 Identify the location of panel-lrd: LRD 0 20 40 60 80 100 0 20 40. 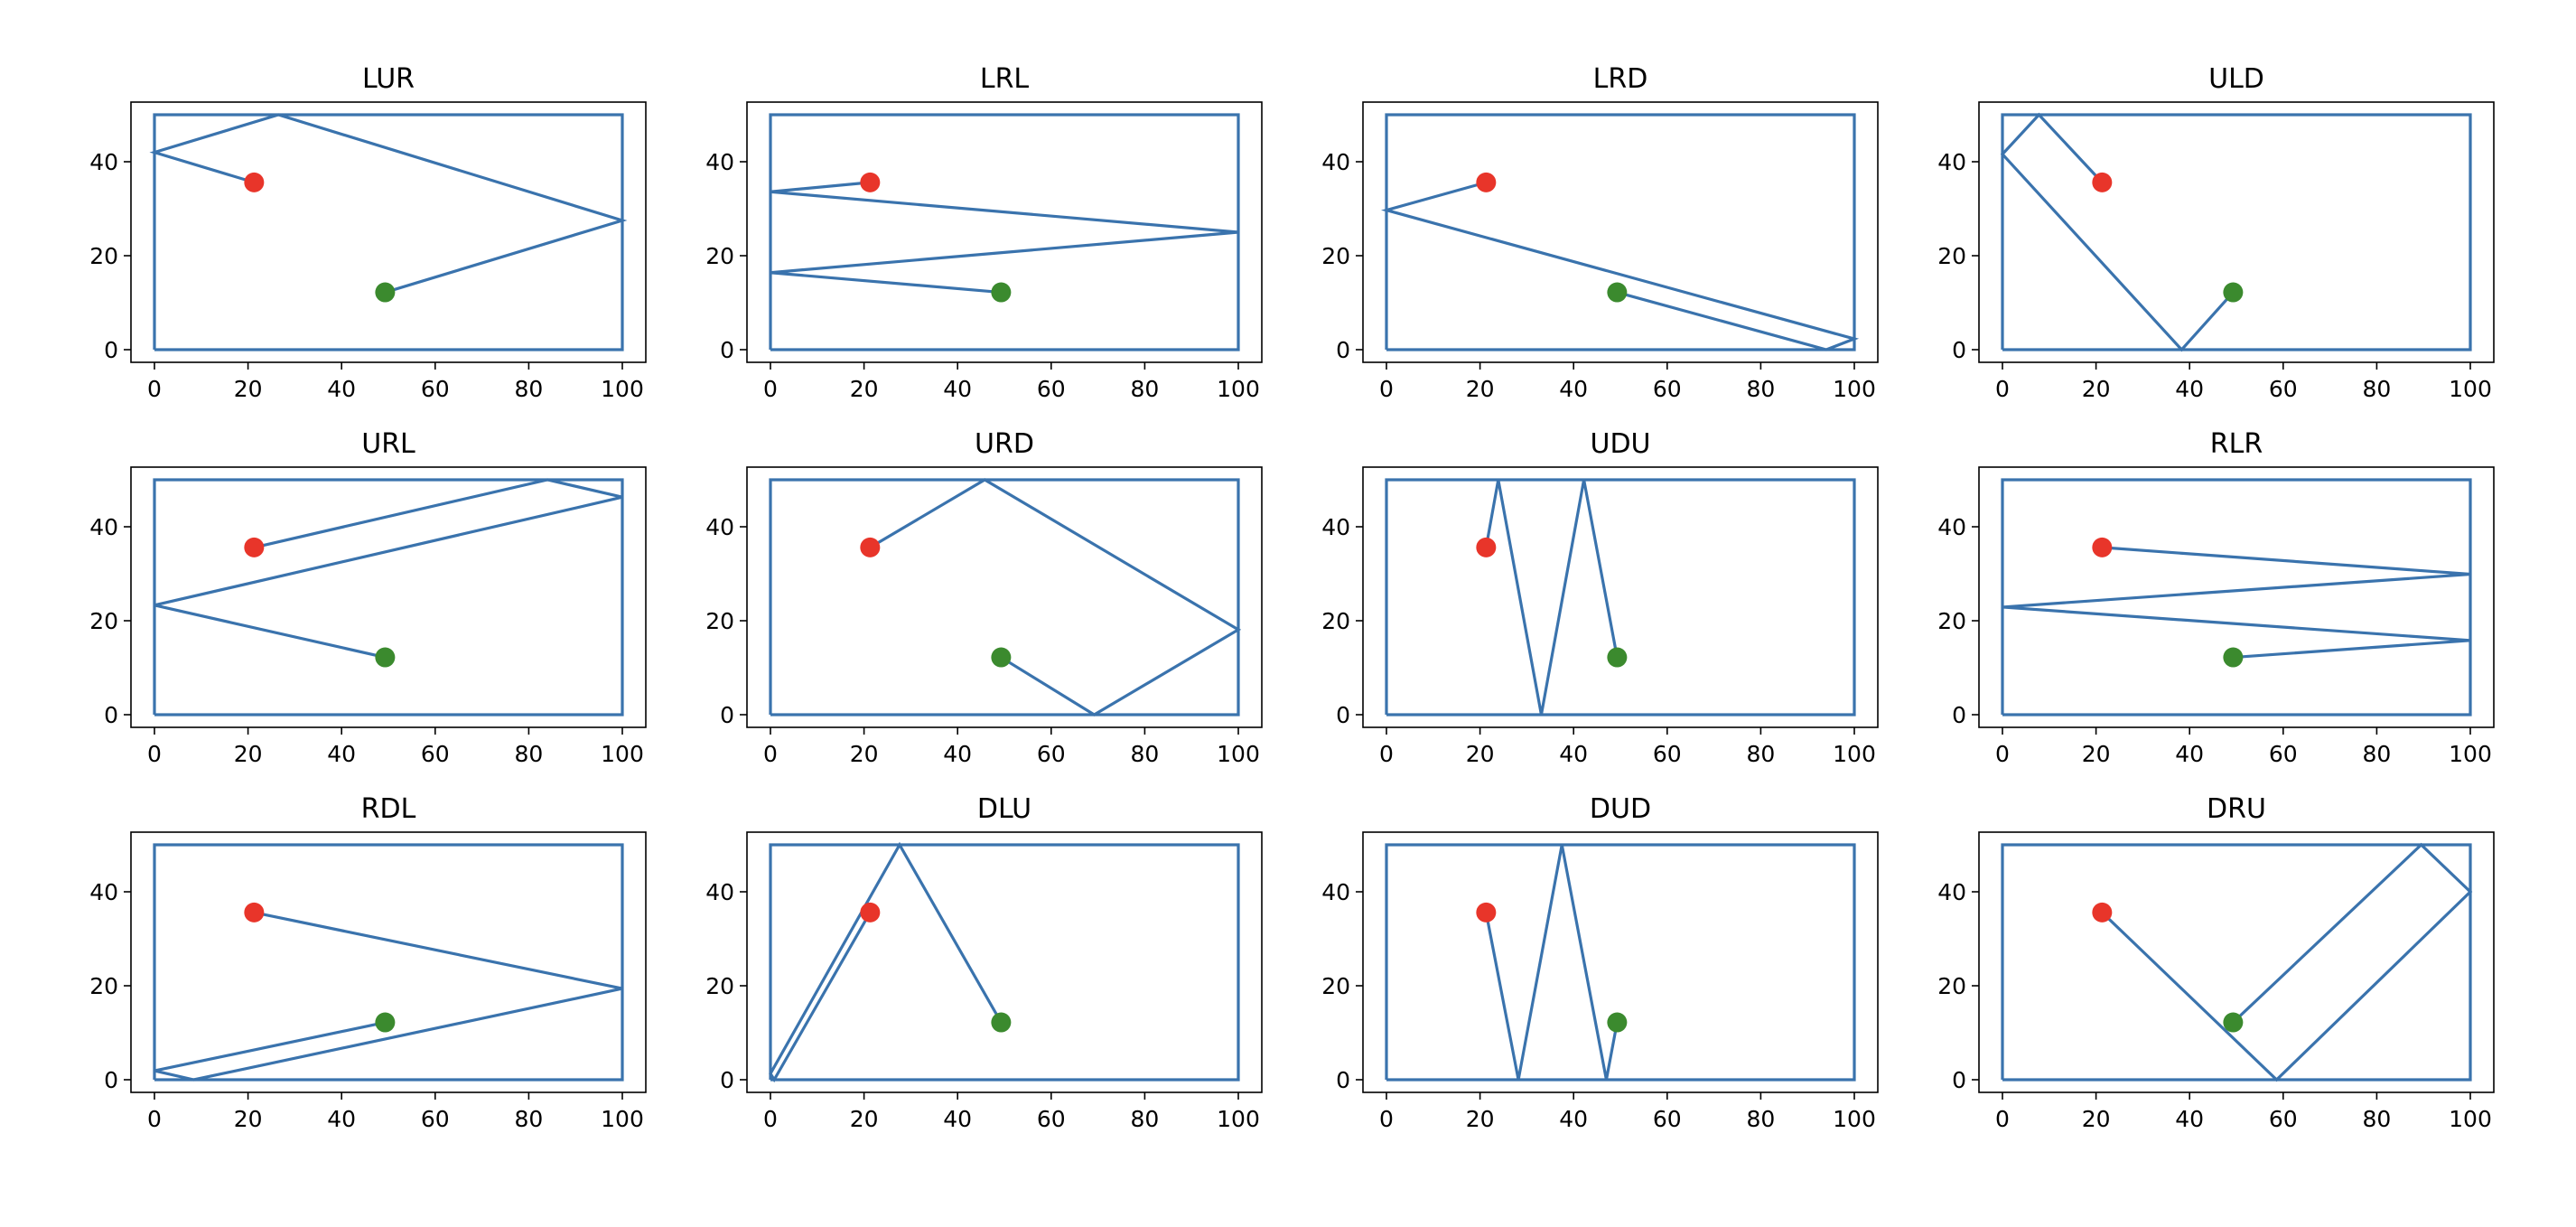
(1600, 233).